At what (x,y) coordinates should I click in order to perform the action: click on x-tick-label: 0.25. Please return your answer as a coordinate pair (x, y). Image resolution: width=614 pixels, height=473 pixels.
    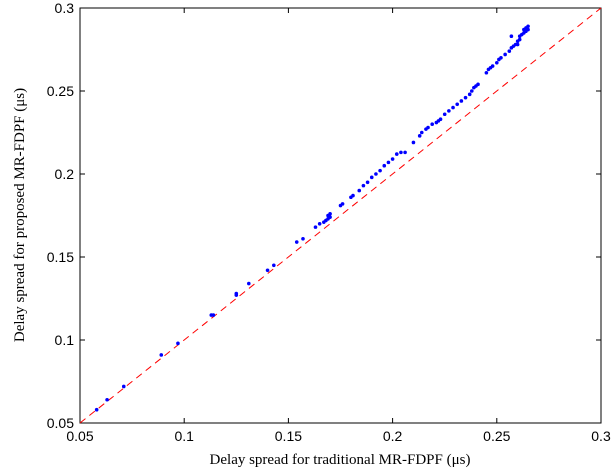
    Looking at the image, I should click on (496, 436).